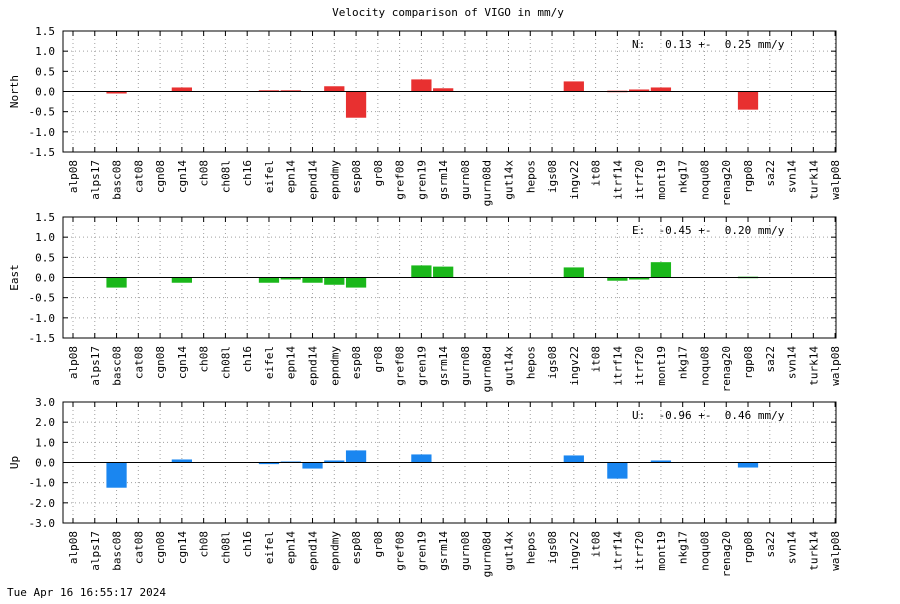  I want to click on east-xtick-label-gurn08: gurn08, so click(465, 366).